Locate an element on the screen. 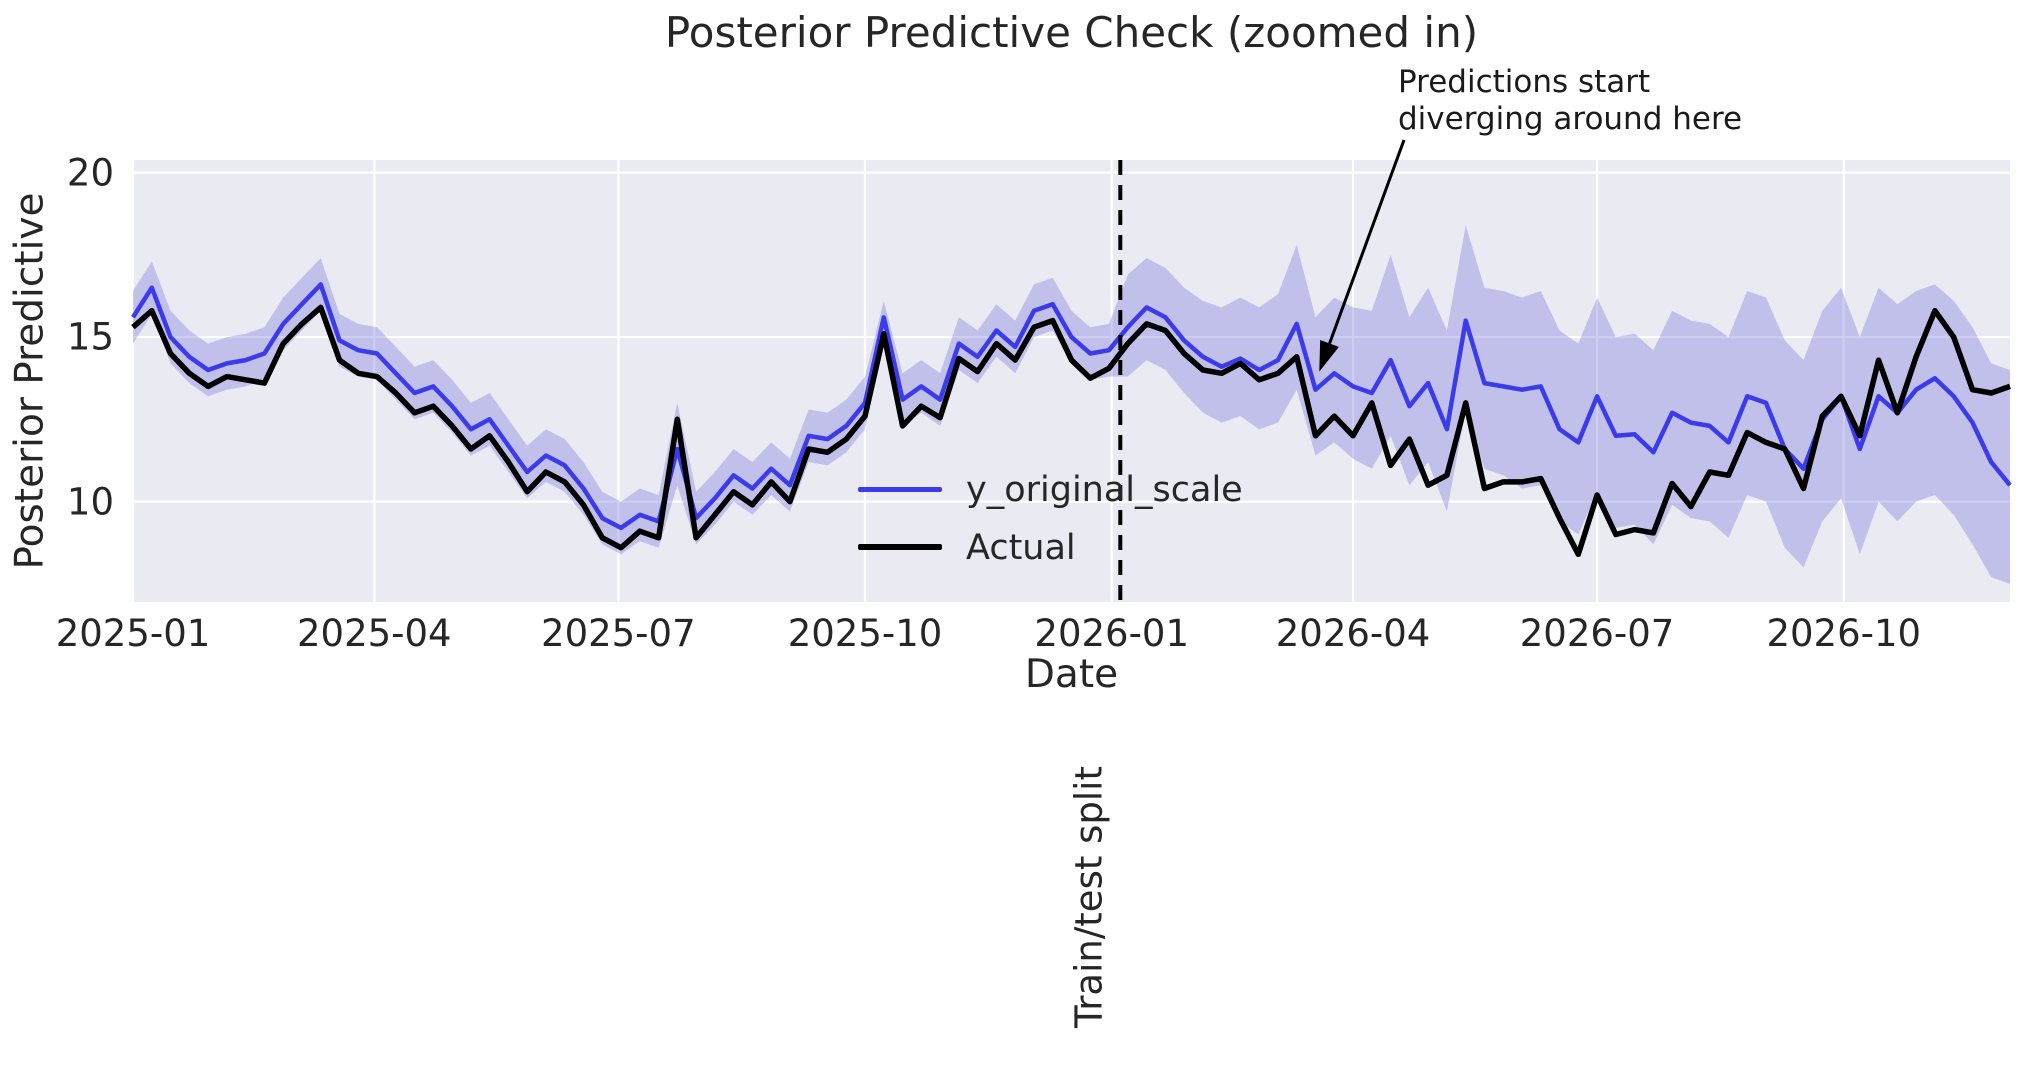  annotation-text: Predictions start diverging around here is located at coordinates (1570, 101).